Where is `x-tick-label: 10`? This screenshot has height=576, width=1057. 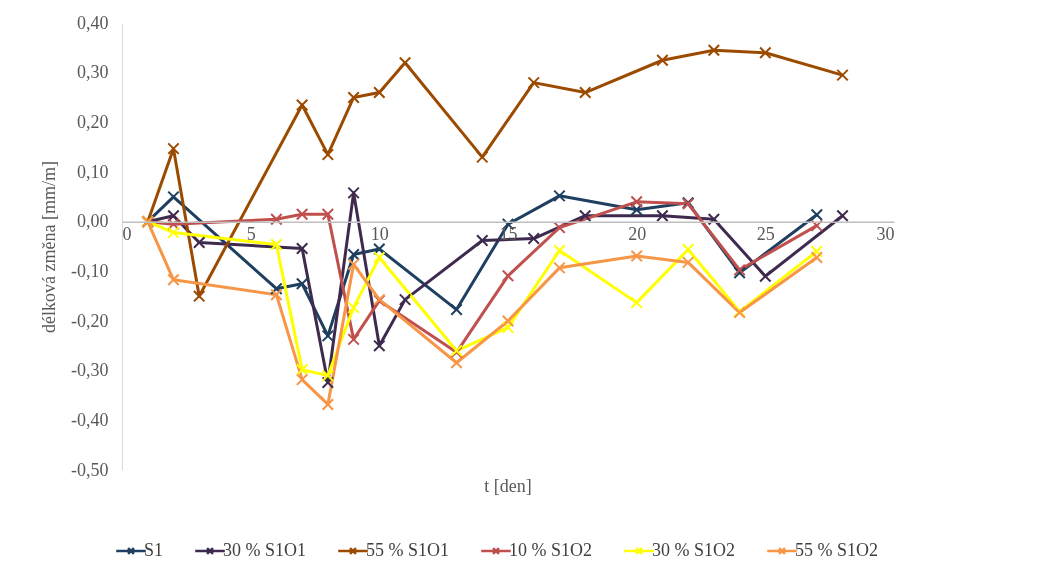
x-tick-label: 10 is located at coordinates (379, 234).